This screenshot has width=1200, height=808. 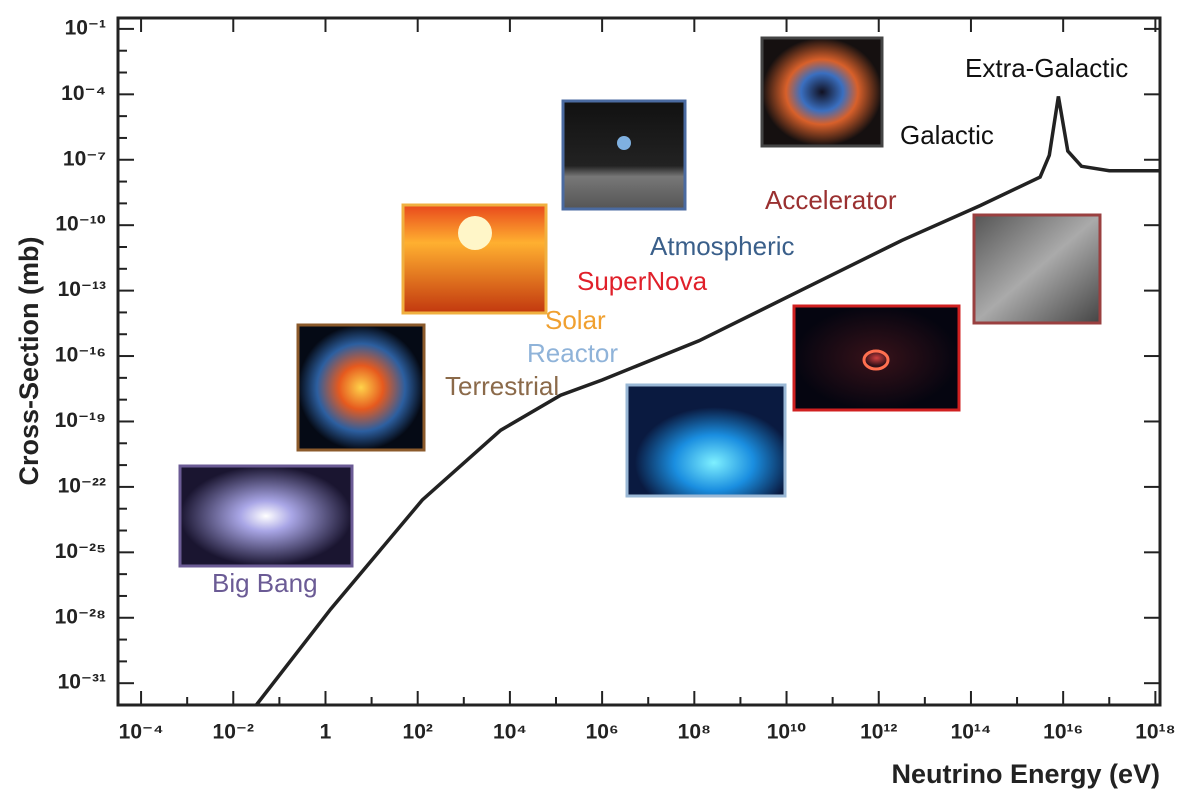 What do you see at coordinates (1046, 68) in the screenshot?
I see `annotation: Extra-Galactic` at bounding box center [1046, 68].